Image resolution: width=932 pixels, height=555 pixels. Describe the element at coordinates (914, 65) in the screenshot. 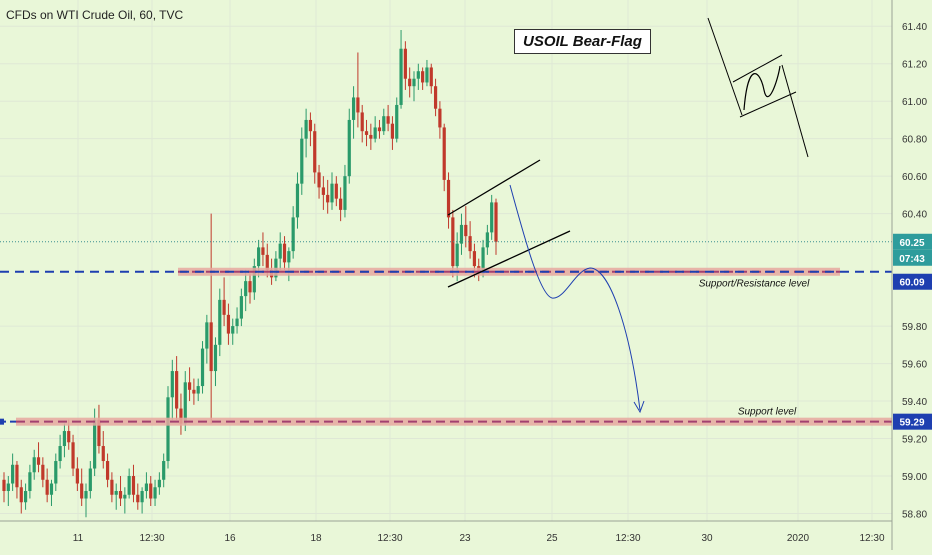

I see `price-tick-label: 61.20` at that location.